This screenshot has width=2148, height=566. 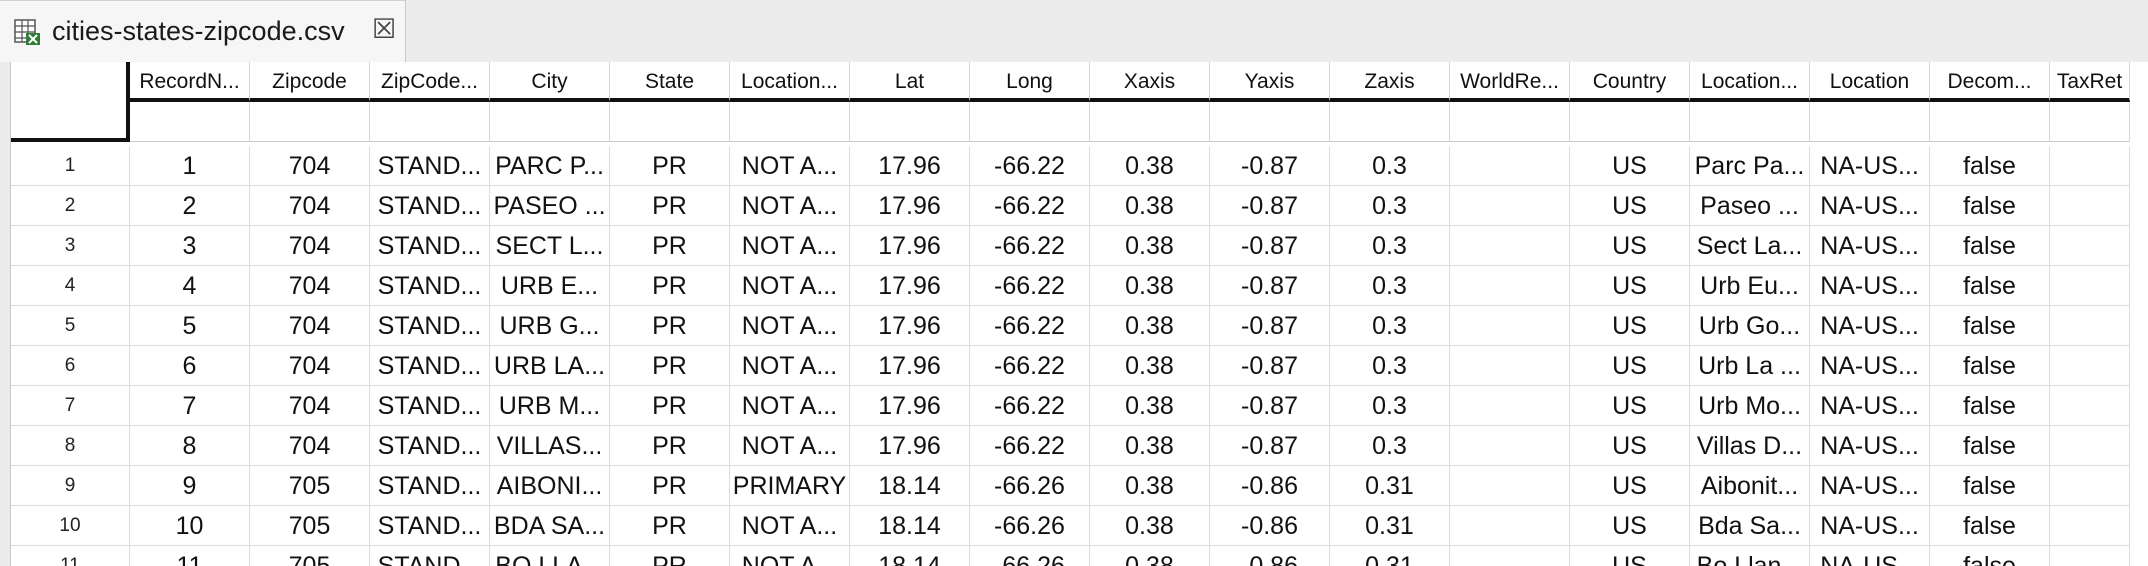 What do you see at coordinates (1270, 82) in the screenshot?
I see `column-header: Yaxis` at bounding box center [1270, 82].